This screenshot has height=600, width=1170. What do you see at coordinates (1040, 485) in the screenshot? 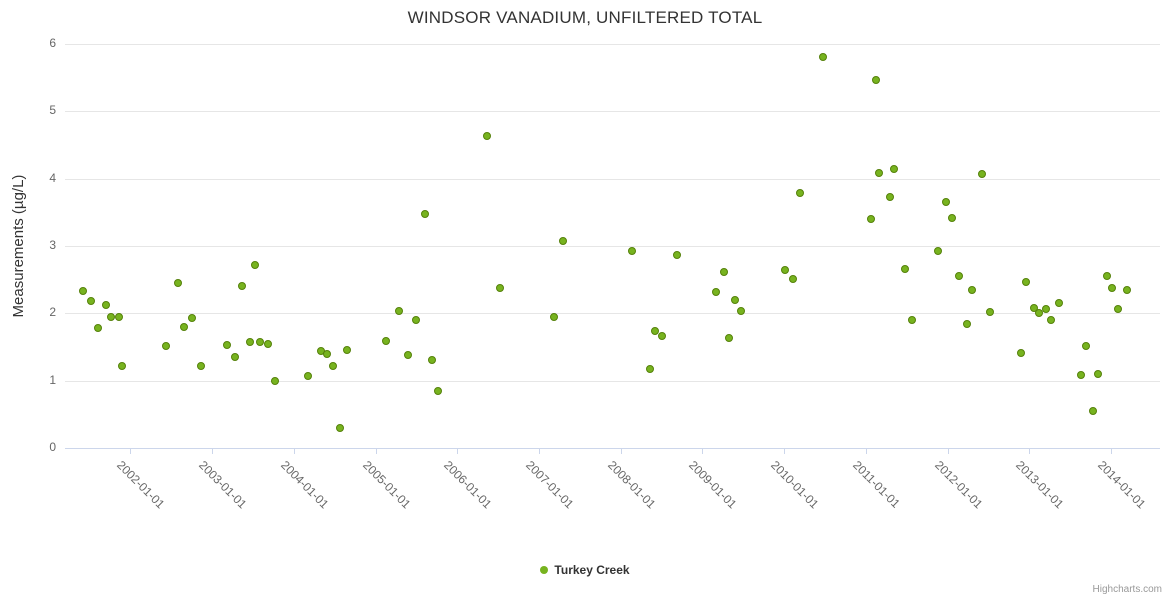
I see `x-tick-label: 2013-01-01` at bounding box center [1040, 485].